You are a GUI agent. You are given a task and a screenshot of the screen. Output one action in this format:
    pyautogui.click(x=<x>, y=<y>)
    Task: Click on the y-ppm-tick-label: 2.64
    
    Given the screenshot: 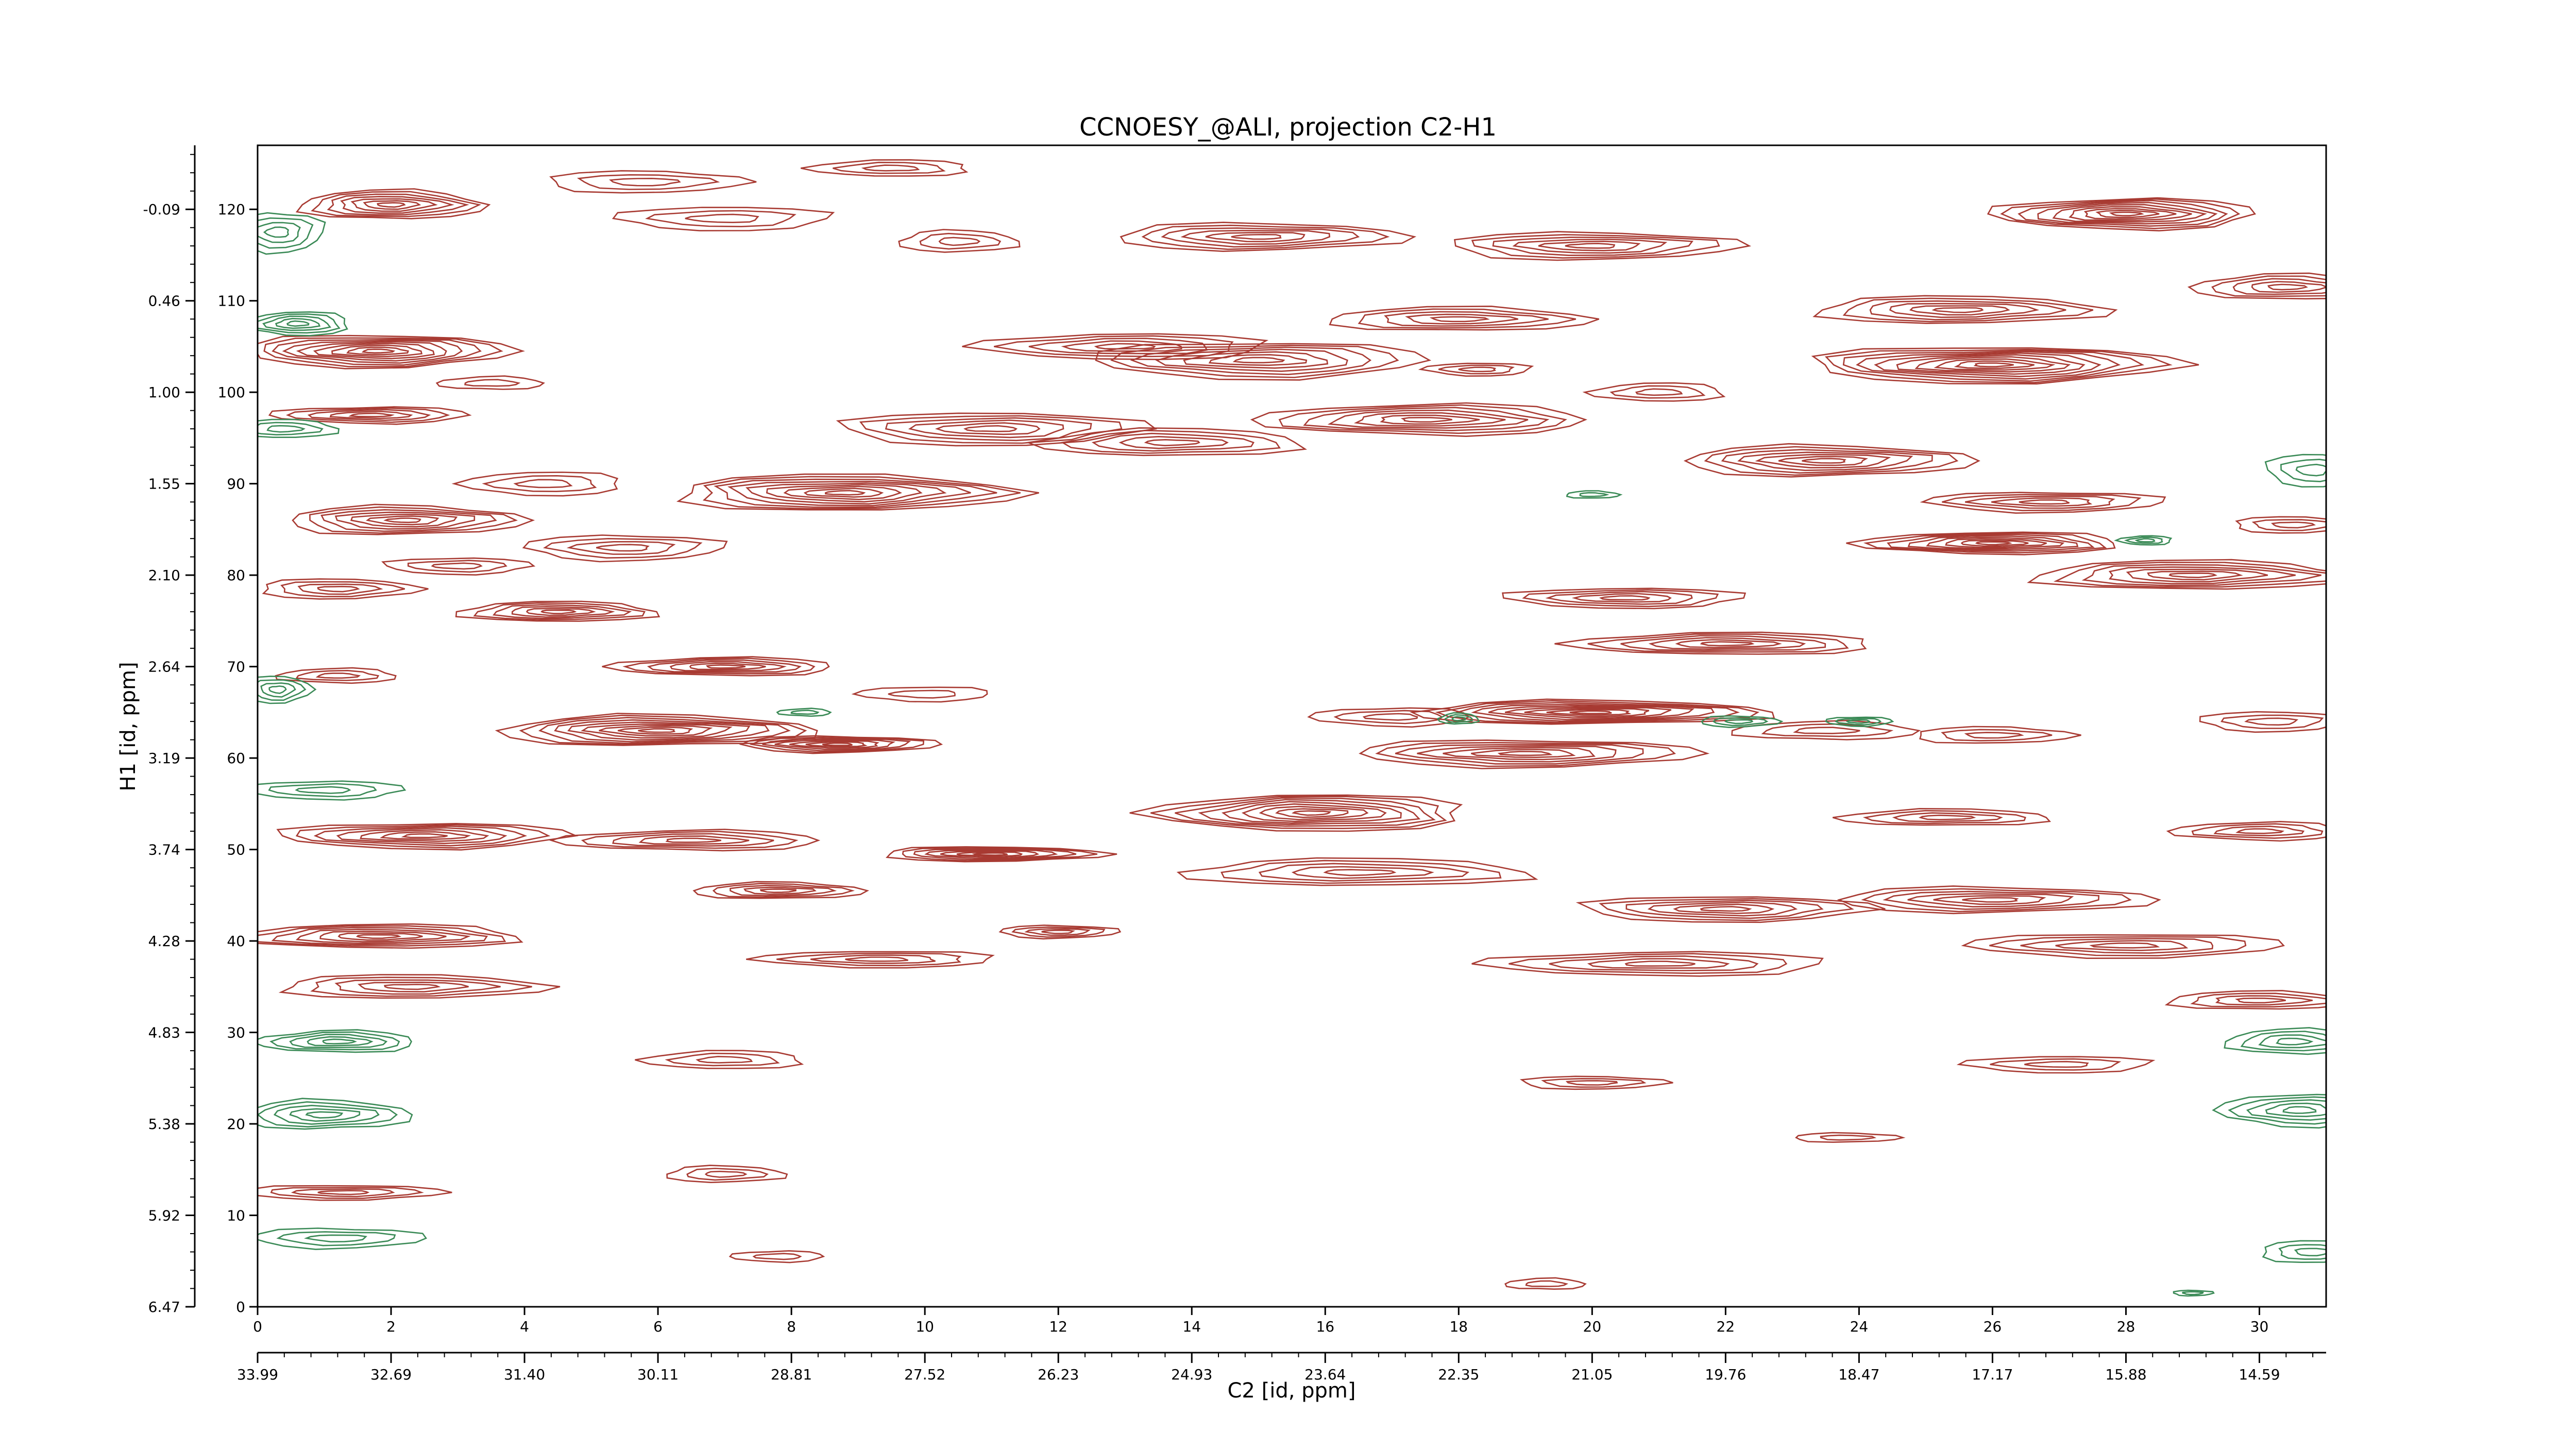 What is the action you would take?
    pyautogui.click(x=164, y=667)
    